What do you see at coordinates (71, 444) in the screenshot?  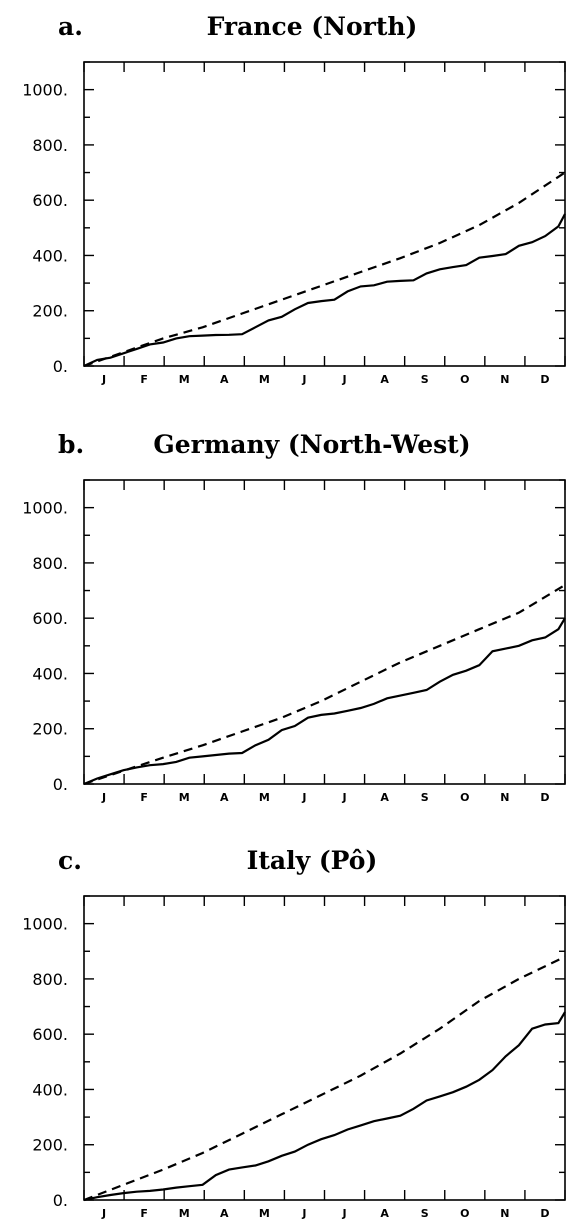 I see `panel-letter: b.` at bounding box center [71, 444].